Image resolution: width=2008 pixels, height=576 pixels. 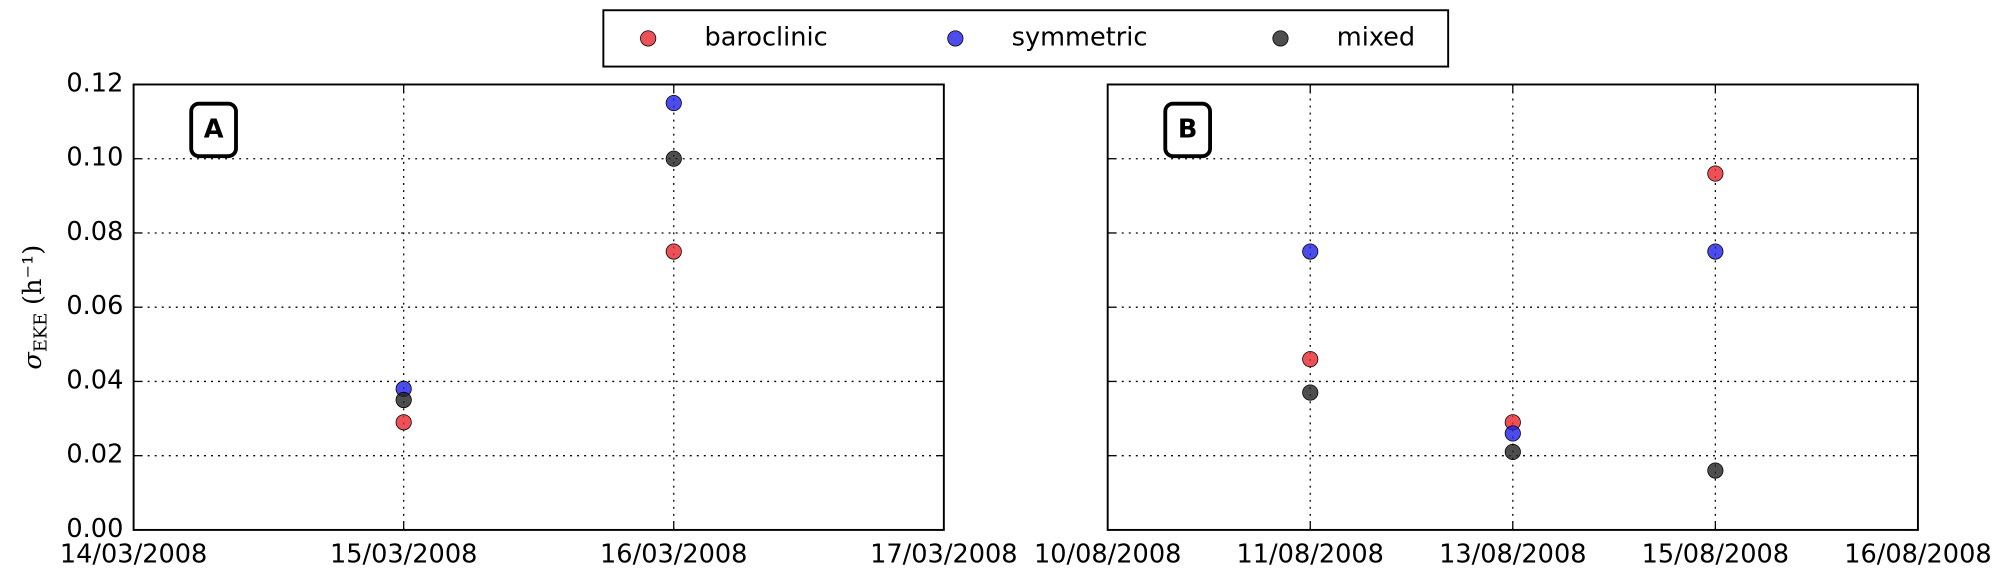 What do you see at coordinates (94, 455) in the screenshot?
I see `y-tick-label: 0.02` at bounding box center [94, 455].